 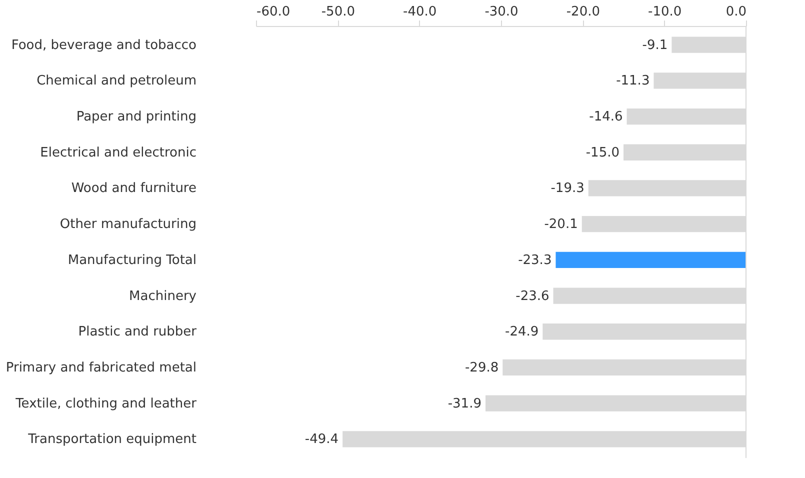 I want to click on x-tick-label: 0.0, so click(x=736, y=12).